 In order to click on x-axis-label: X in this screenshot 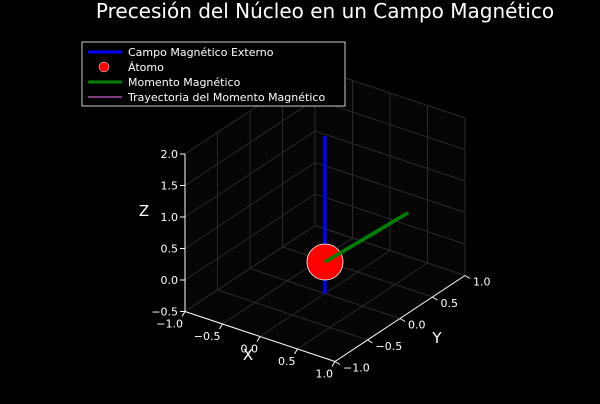, I will do `click(248, 355)`.